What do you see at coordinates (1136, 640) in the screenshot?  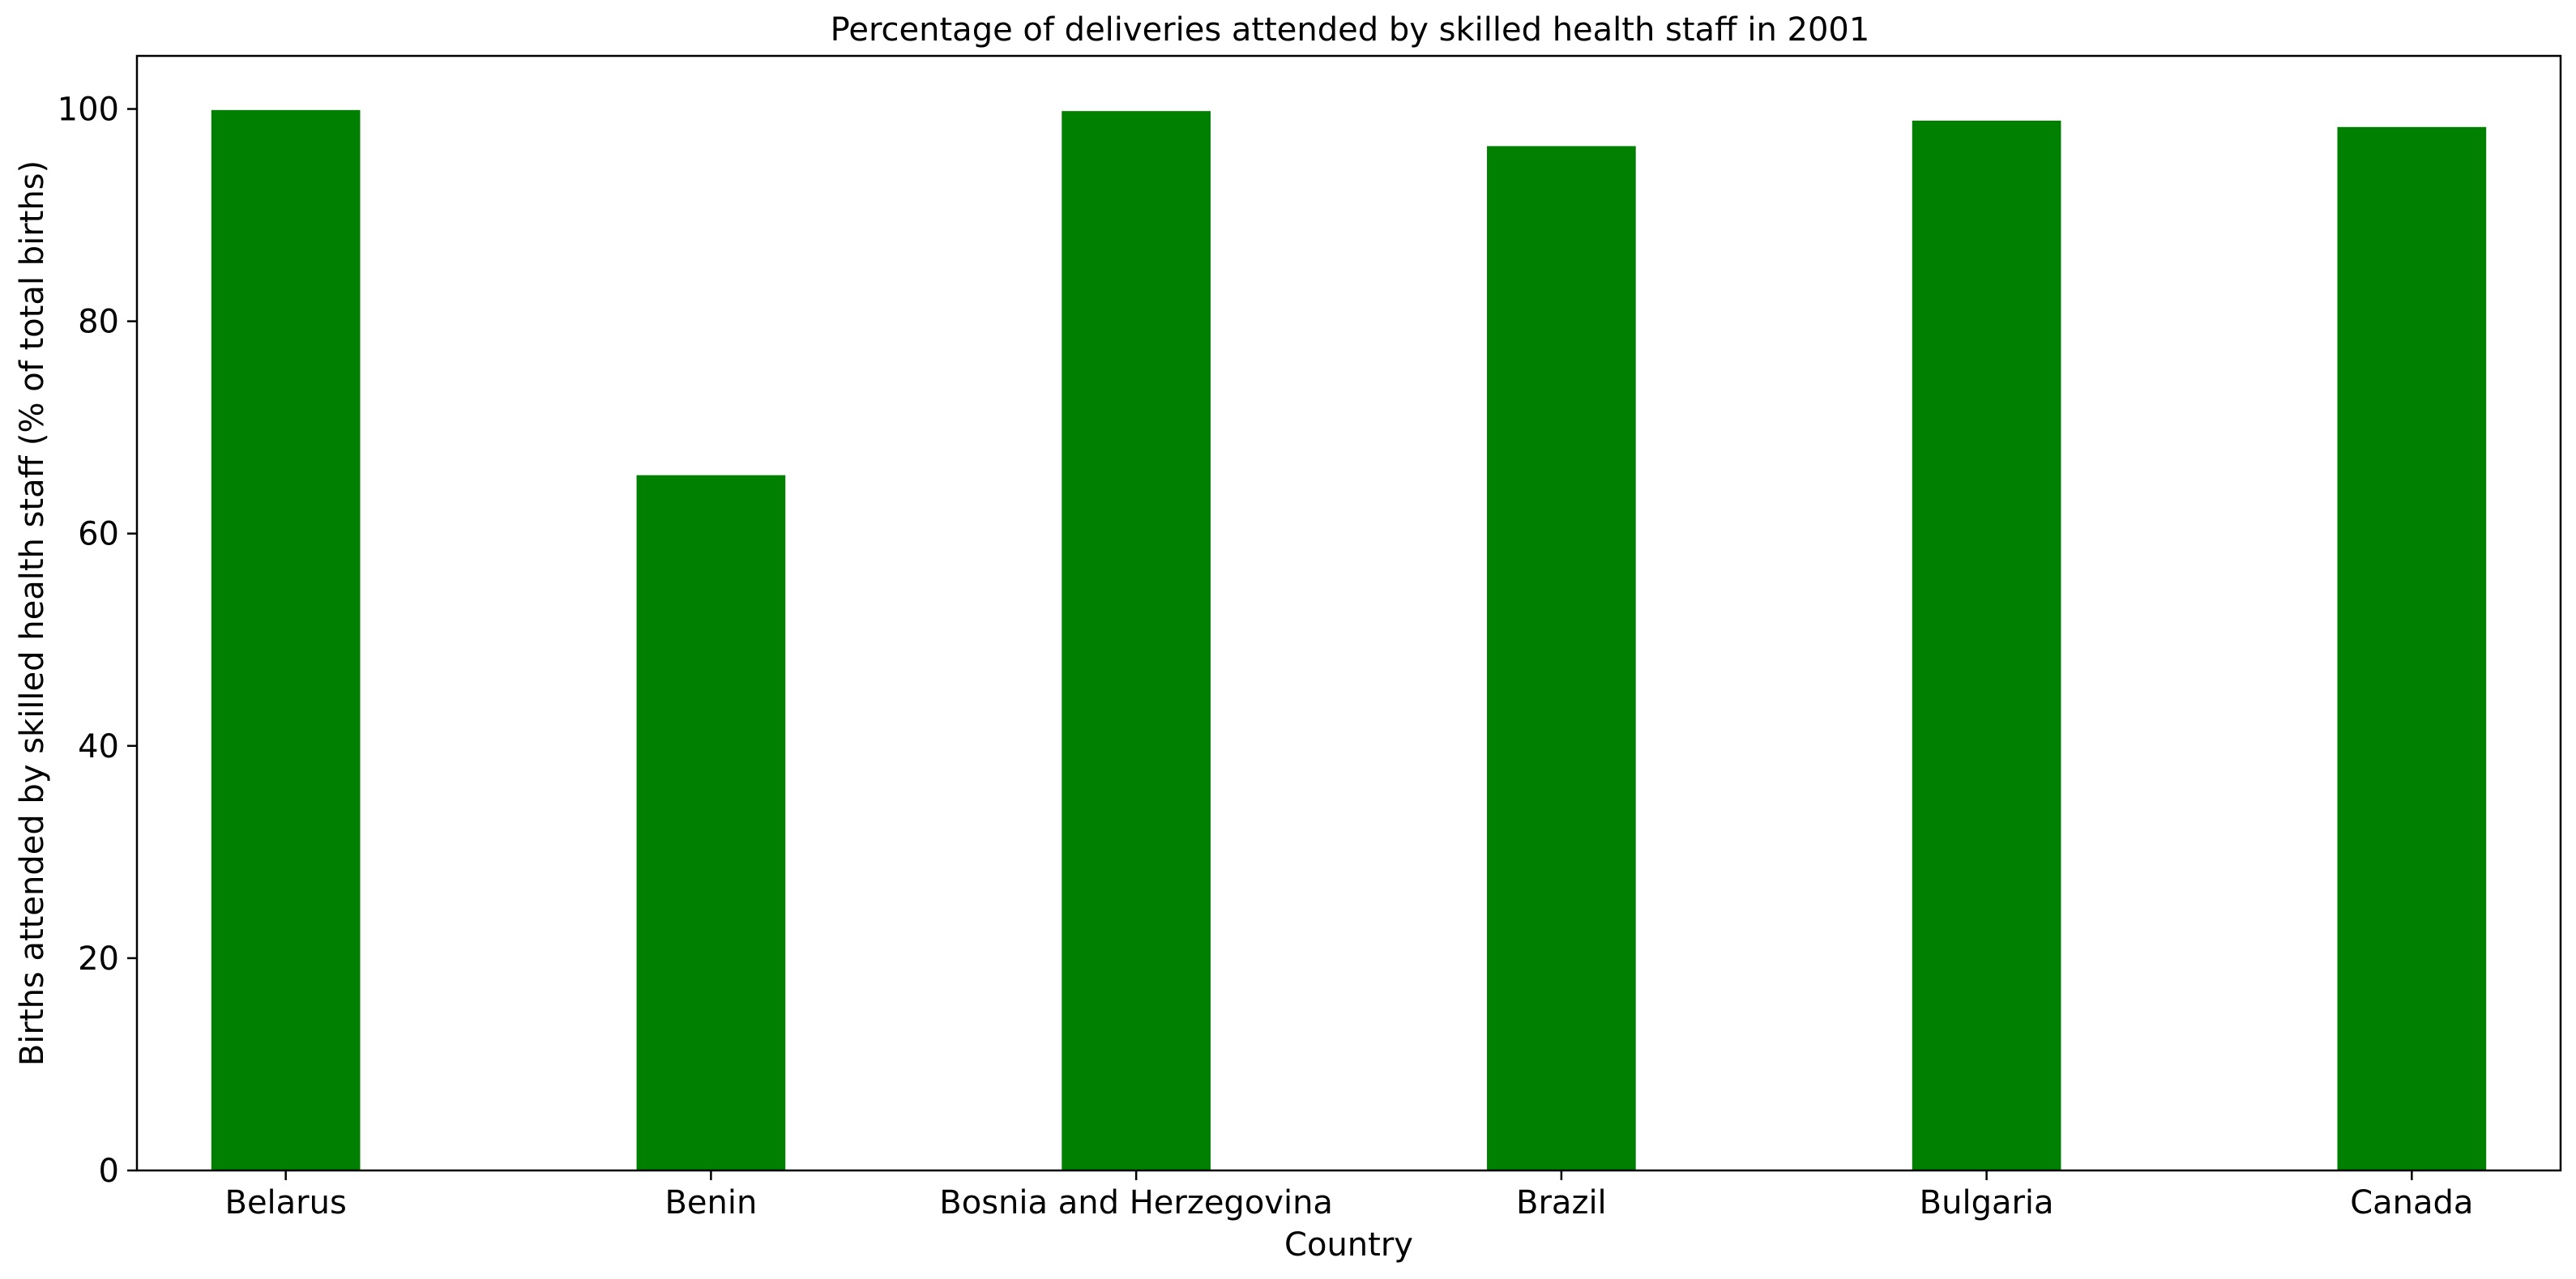 I see `bar-bosnia-and-herzegovina` at bounding box center [1136, 640].